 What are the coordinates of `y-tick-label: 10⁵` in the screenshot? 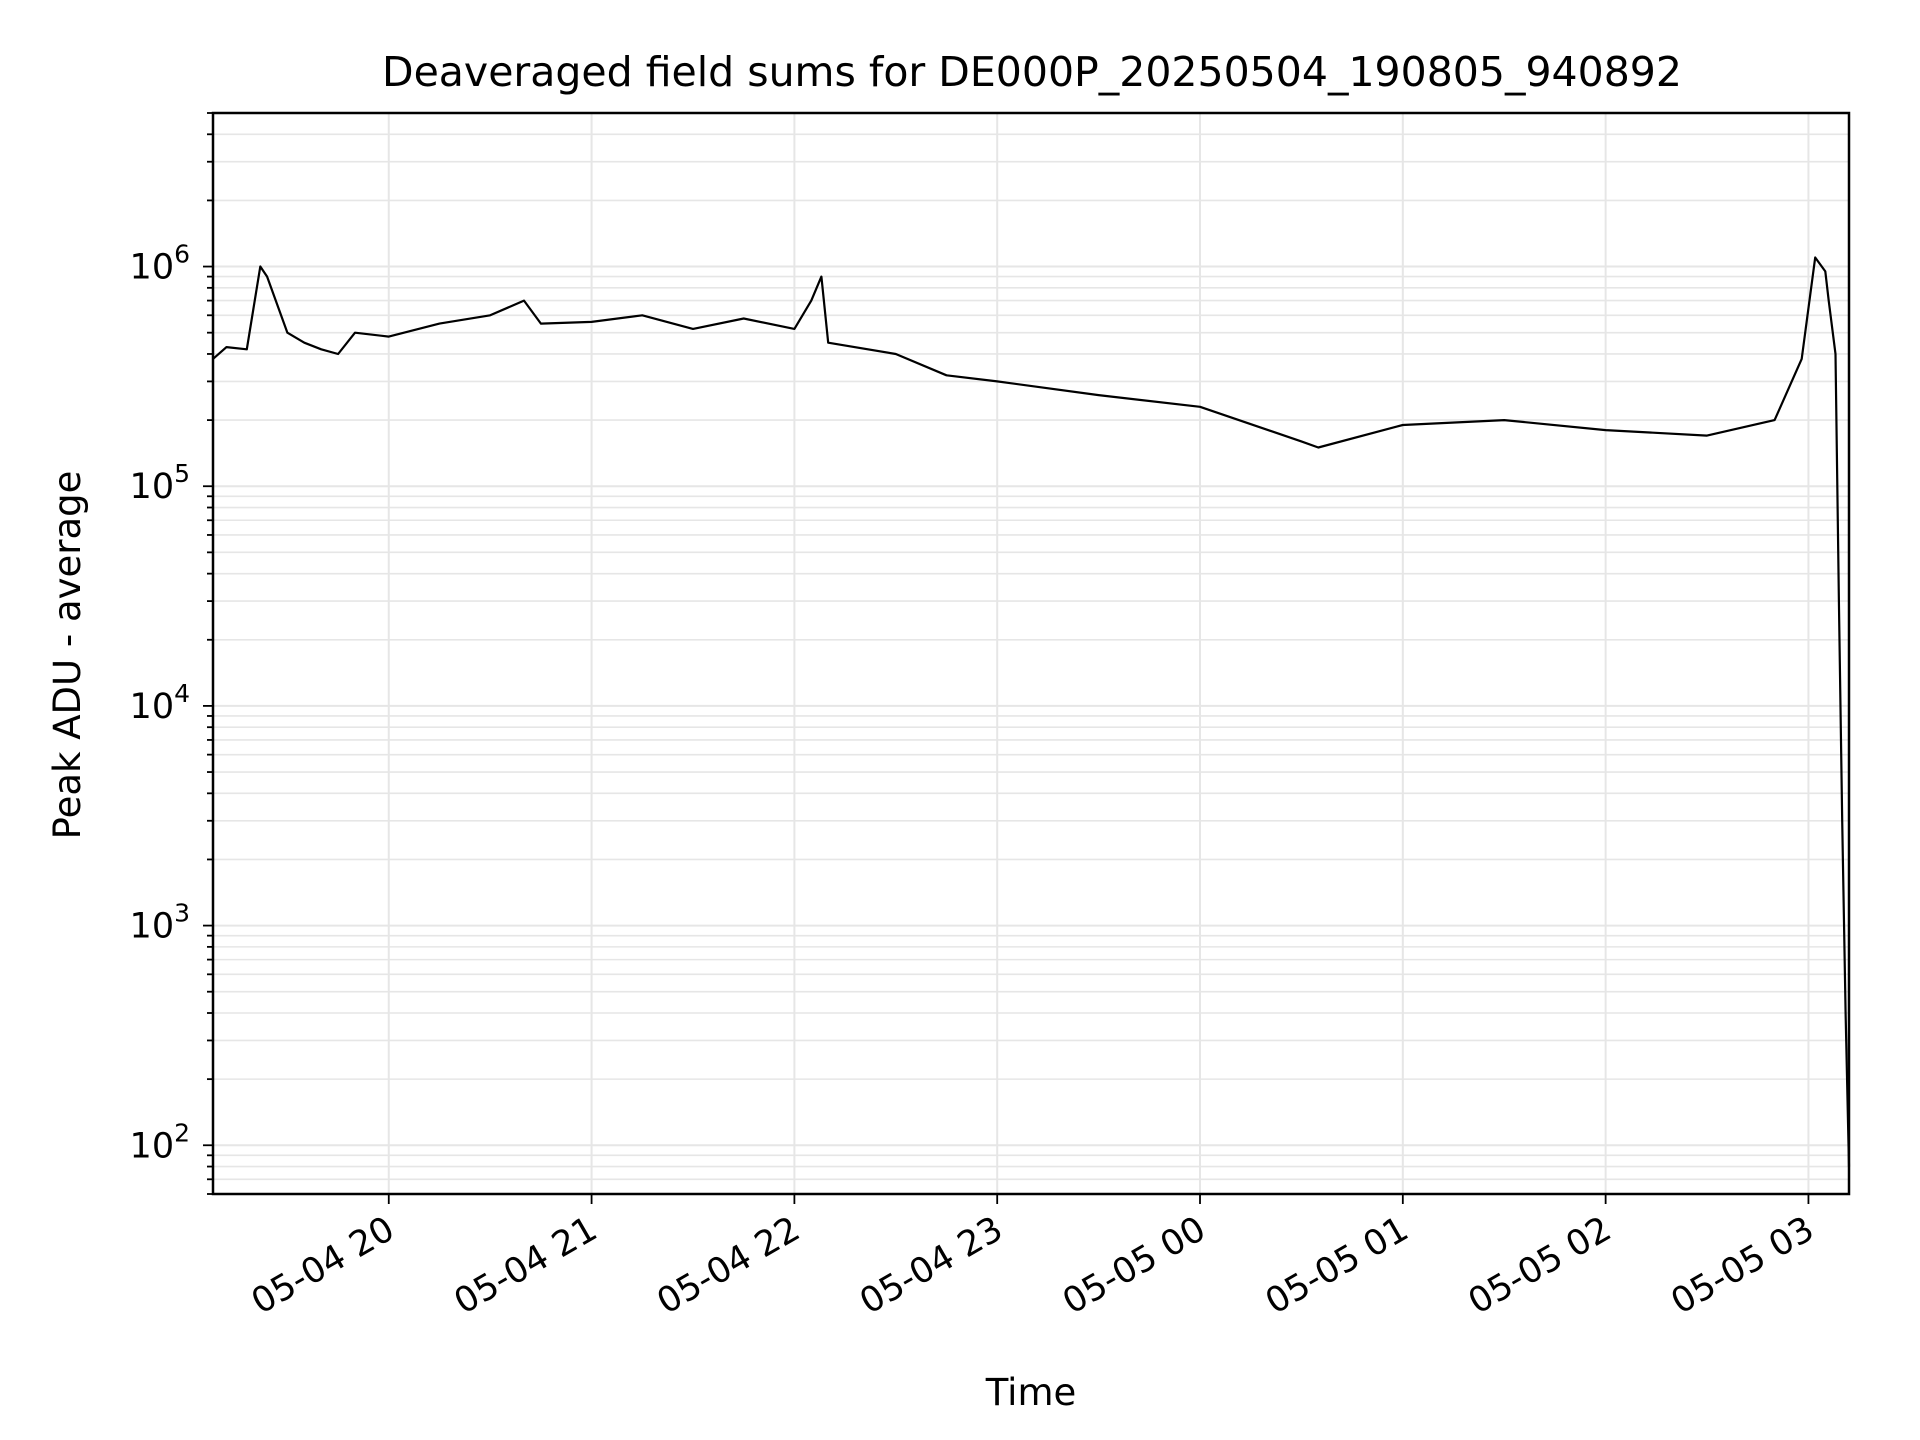 It's located at (160, 483).